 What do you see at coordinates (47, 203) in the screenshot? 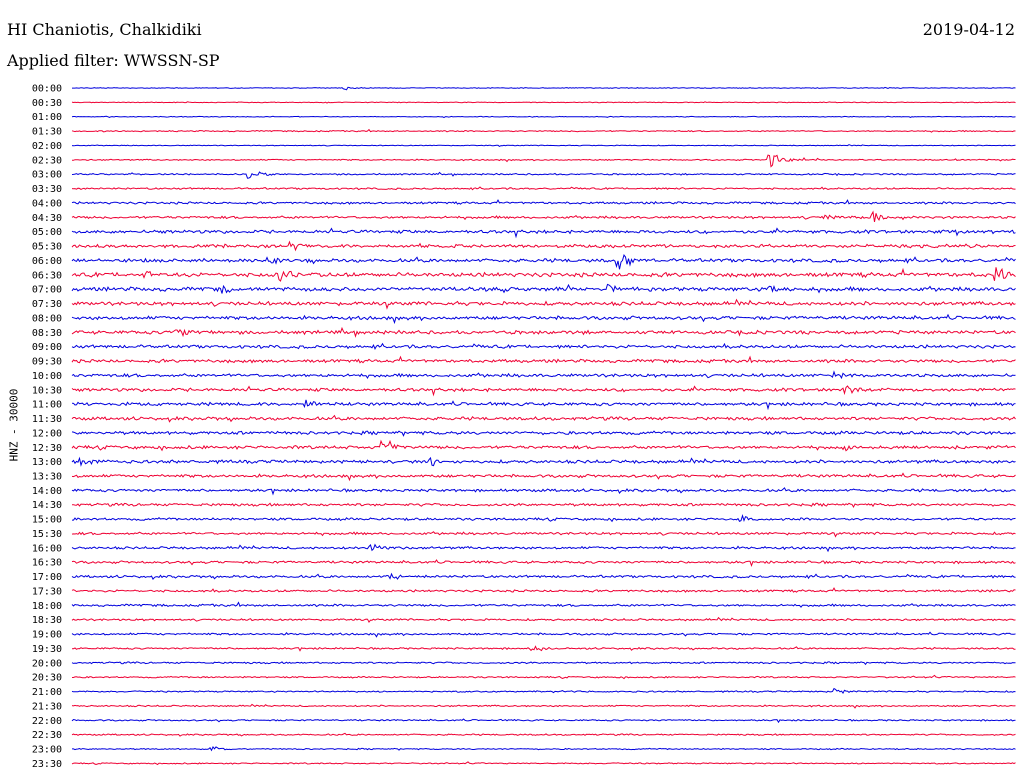
I see `row-time-label: 04:00` at bounding box center [47, 203].